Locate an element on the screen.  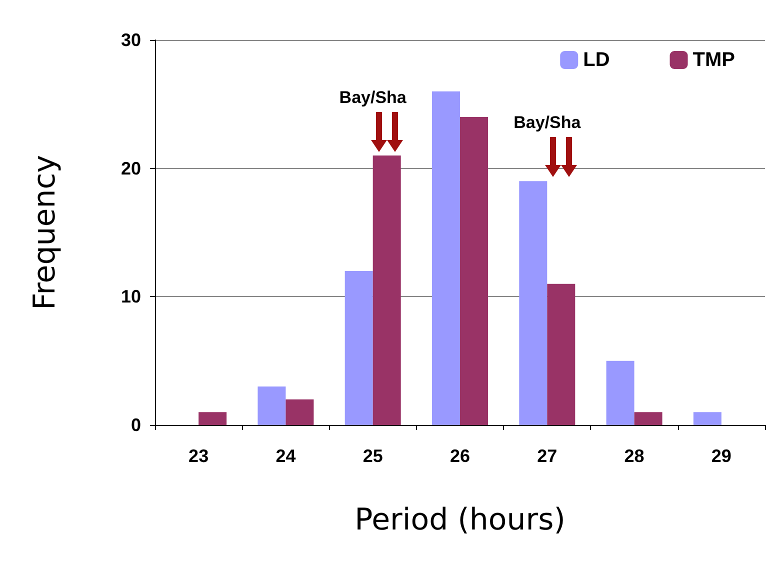
x-tick-label: 28 is located at coordinates (634, 456).